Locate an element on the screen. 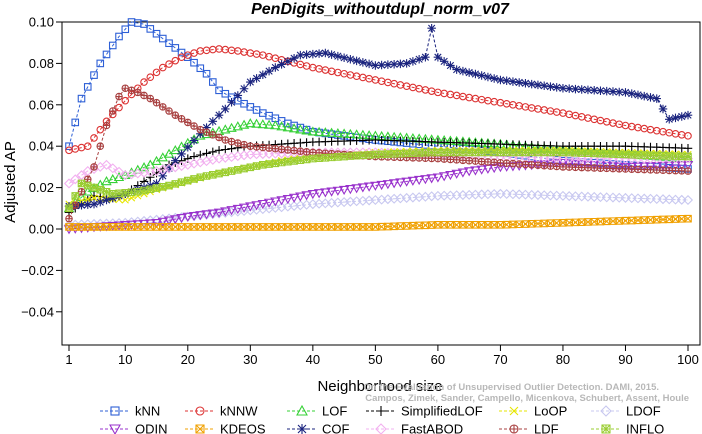 The image size is (702, 434). legend-item-loop: LoOP is located at coordinates (533, 411).